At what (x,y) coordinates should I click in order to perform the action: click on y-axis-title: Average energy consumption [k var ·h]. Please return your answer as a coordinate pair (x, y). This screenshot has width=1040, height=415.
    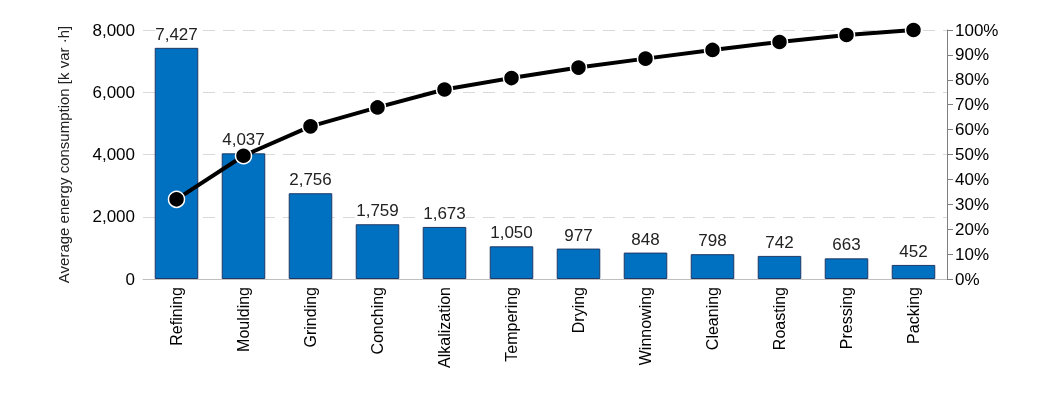
    Looking at the image, I should click on (63, 154).